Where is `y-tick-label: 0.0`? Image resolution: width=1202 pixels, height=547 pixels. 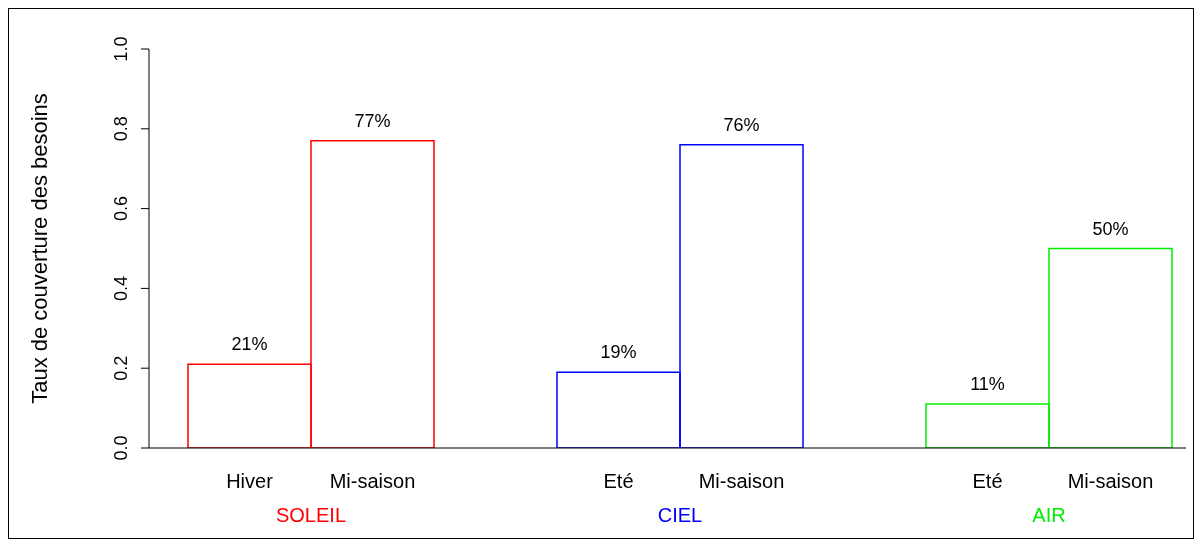 y-tick-label: 0.0 is located at coordinates (121, 448).